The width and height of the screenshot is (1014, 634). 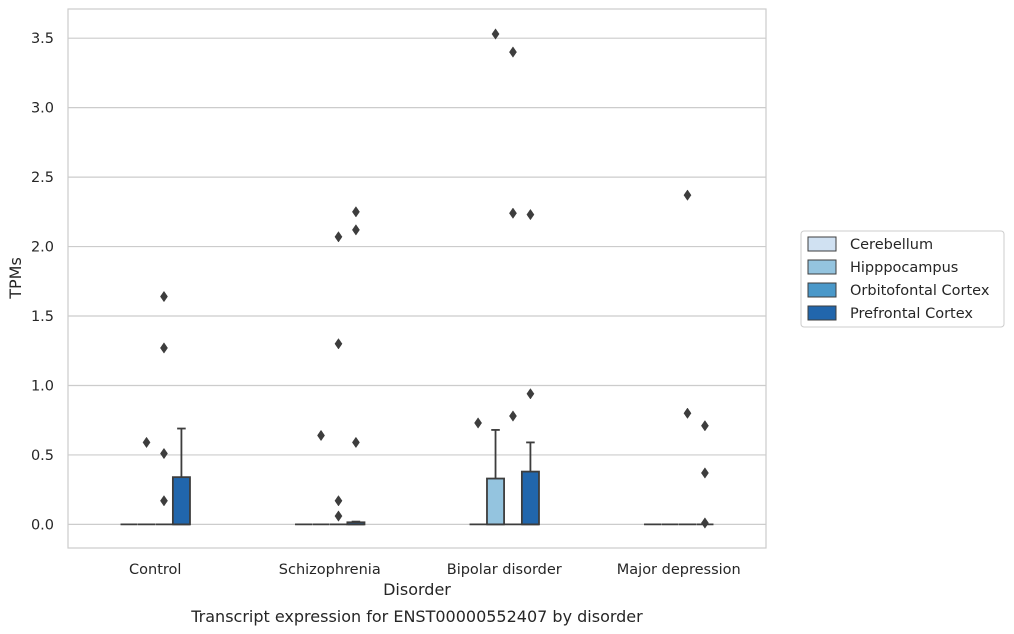 I want to click on y-tick-label: 1.0, so click(x=42, y=386).